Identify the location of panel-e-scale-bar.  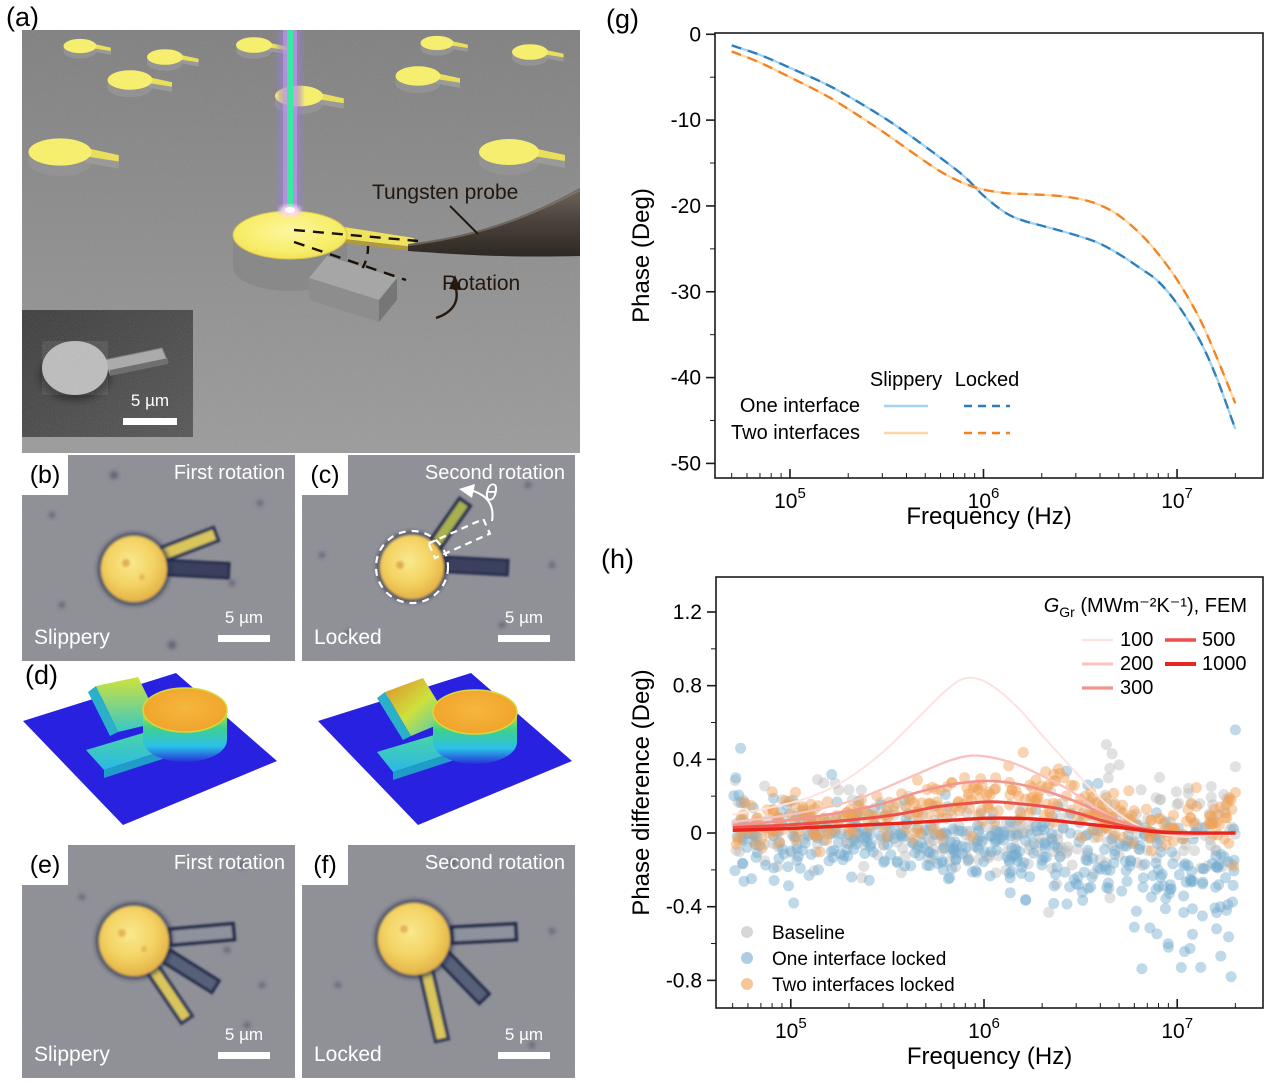
(244, 1055).